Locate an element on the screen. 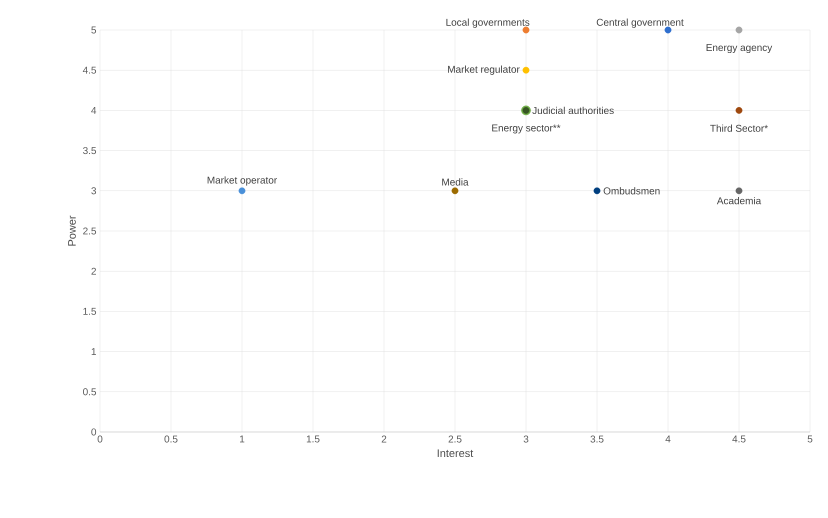 The height and width of the screenshot is (518, 828). y-tick-label: 4 is located at coordinates (93, 110).